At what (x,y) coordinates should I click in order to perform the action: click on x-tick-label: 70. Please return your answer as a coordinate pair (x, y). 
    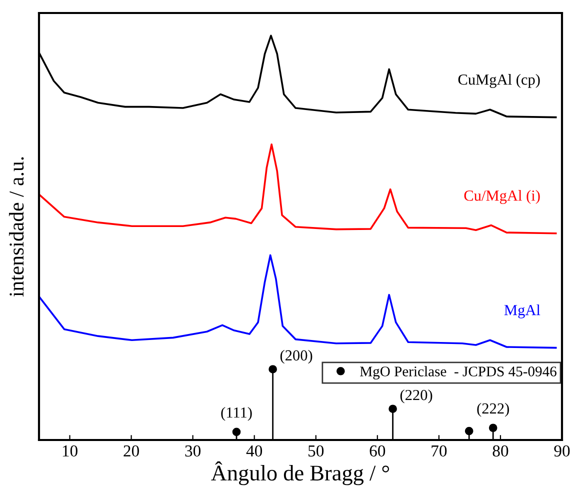
    Looking at the image, I should click on (439, 451).